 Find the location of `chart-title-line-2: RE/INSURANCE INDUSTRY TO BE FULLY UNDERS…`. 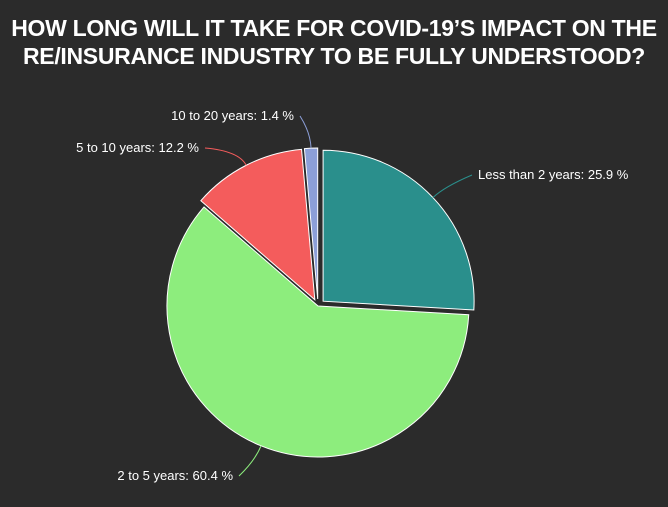

chart-title-line-2: RE/INSURANCE INDUSTRY TO BE FULLY UNDERS… is located at coordinates (334, 56).